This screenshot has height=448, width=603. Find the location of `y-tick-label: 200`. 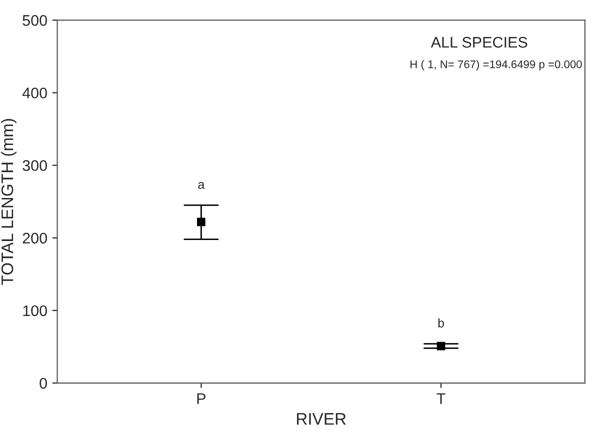

y-tick-label: 200 is located at coordinates (34, 238).